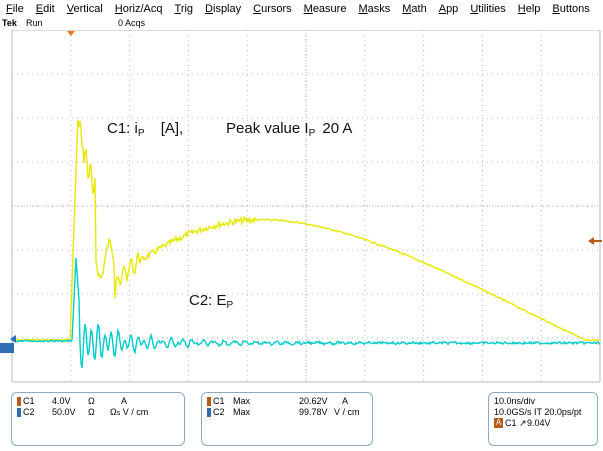 The image size is (603, 451). What do you see at coordinates (571, 8) in the screenshot?
I see `menu-item-buttons: Buttons` at bounding box center [571, 8].